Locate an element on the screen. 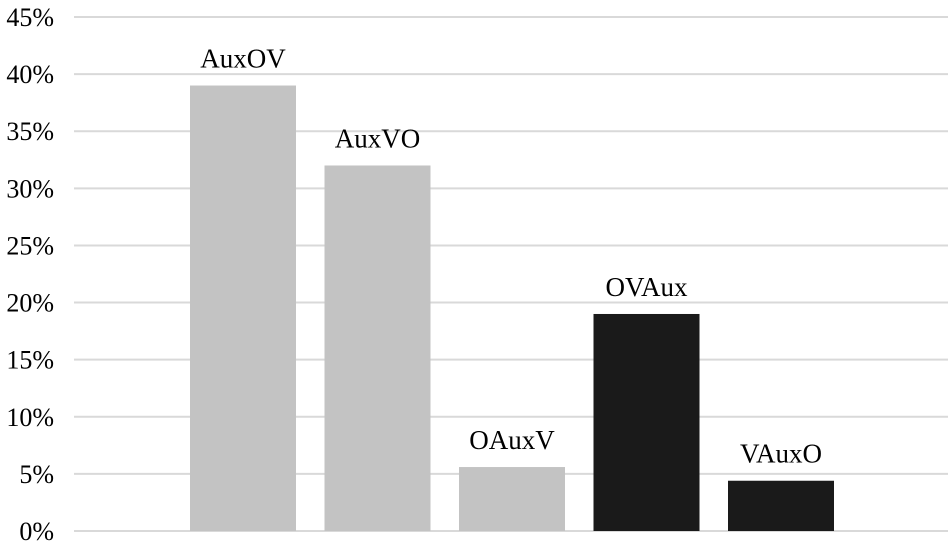  bar-auxov is located at coordinates (243, 308).